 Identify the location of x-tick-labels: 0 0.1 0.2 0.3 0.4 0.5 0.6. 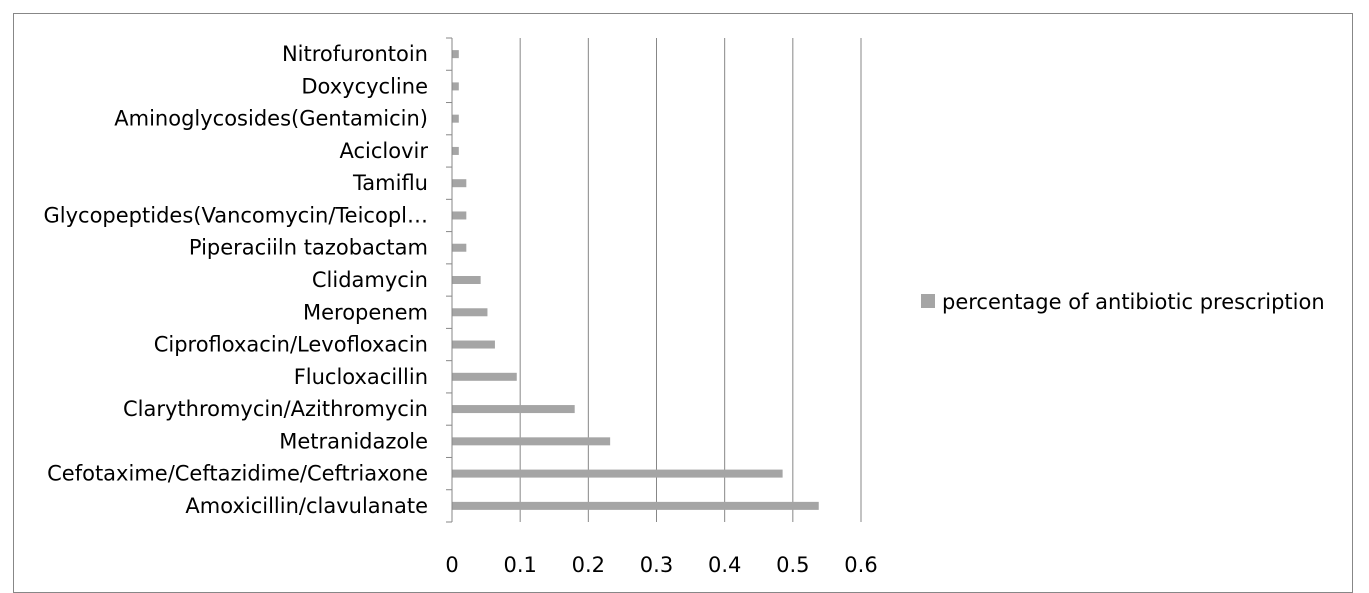
(661, 565).